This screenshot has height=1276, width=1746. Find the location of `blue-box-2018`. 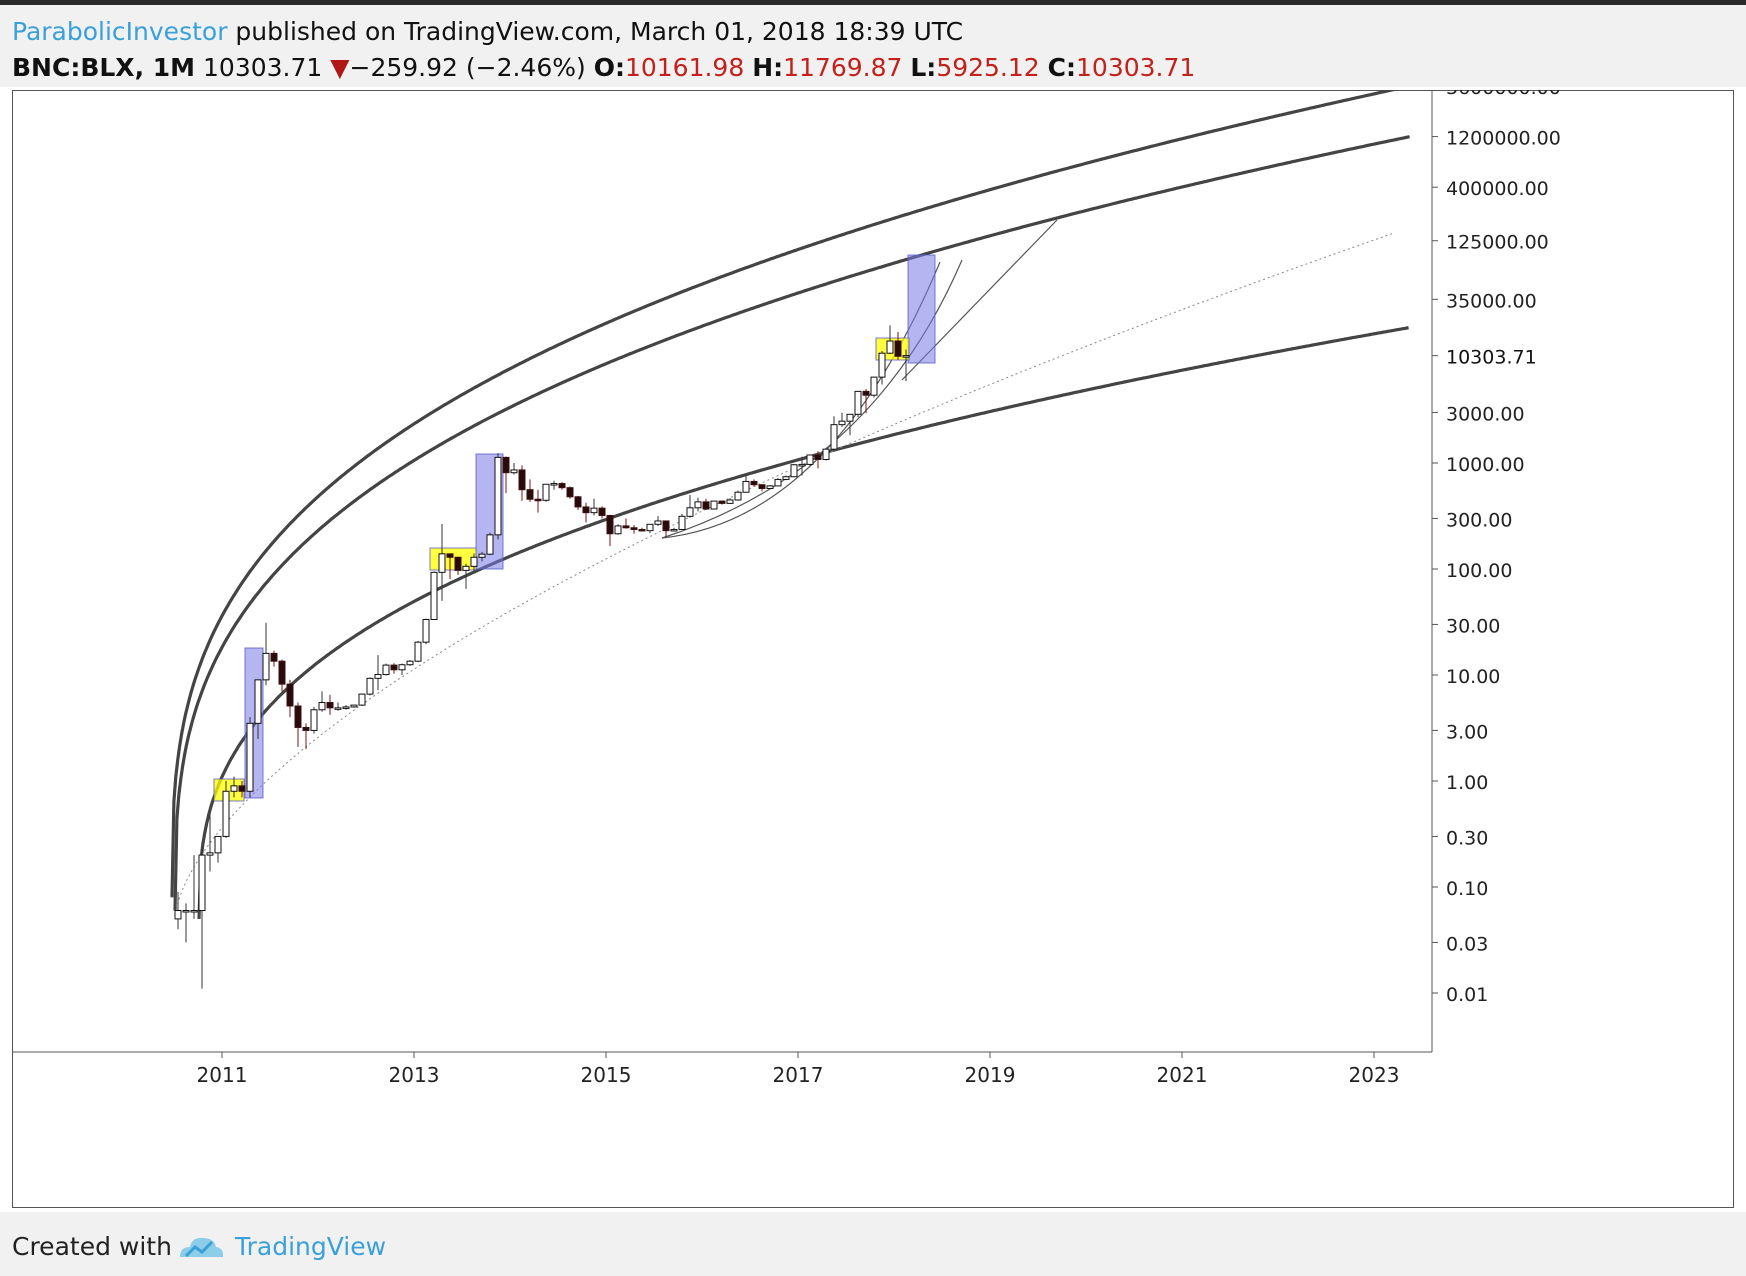

blue-box-2018 is located at coordinates (921, 309).